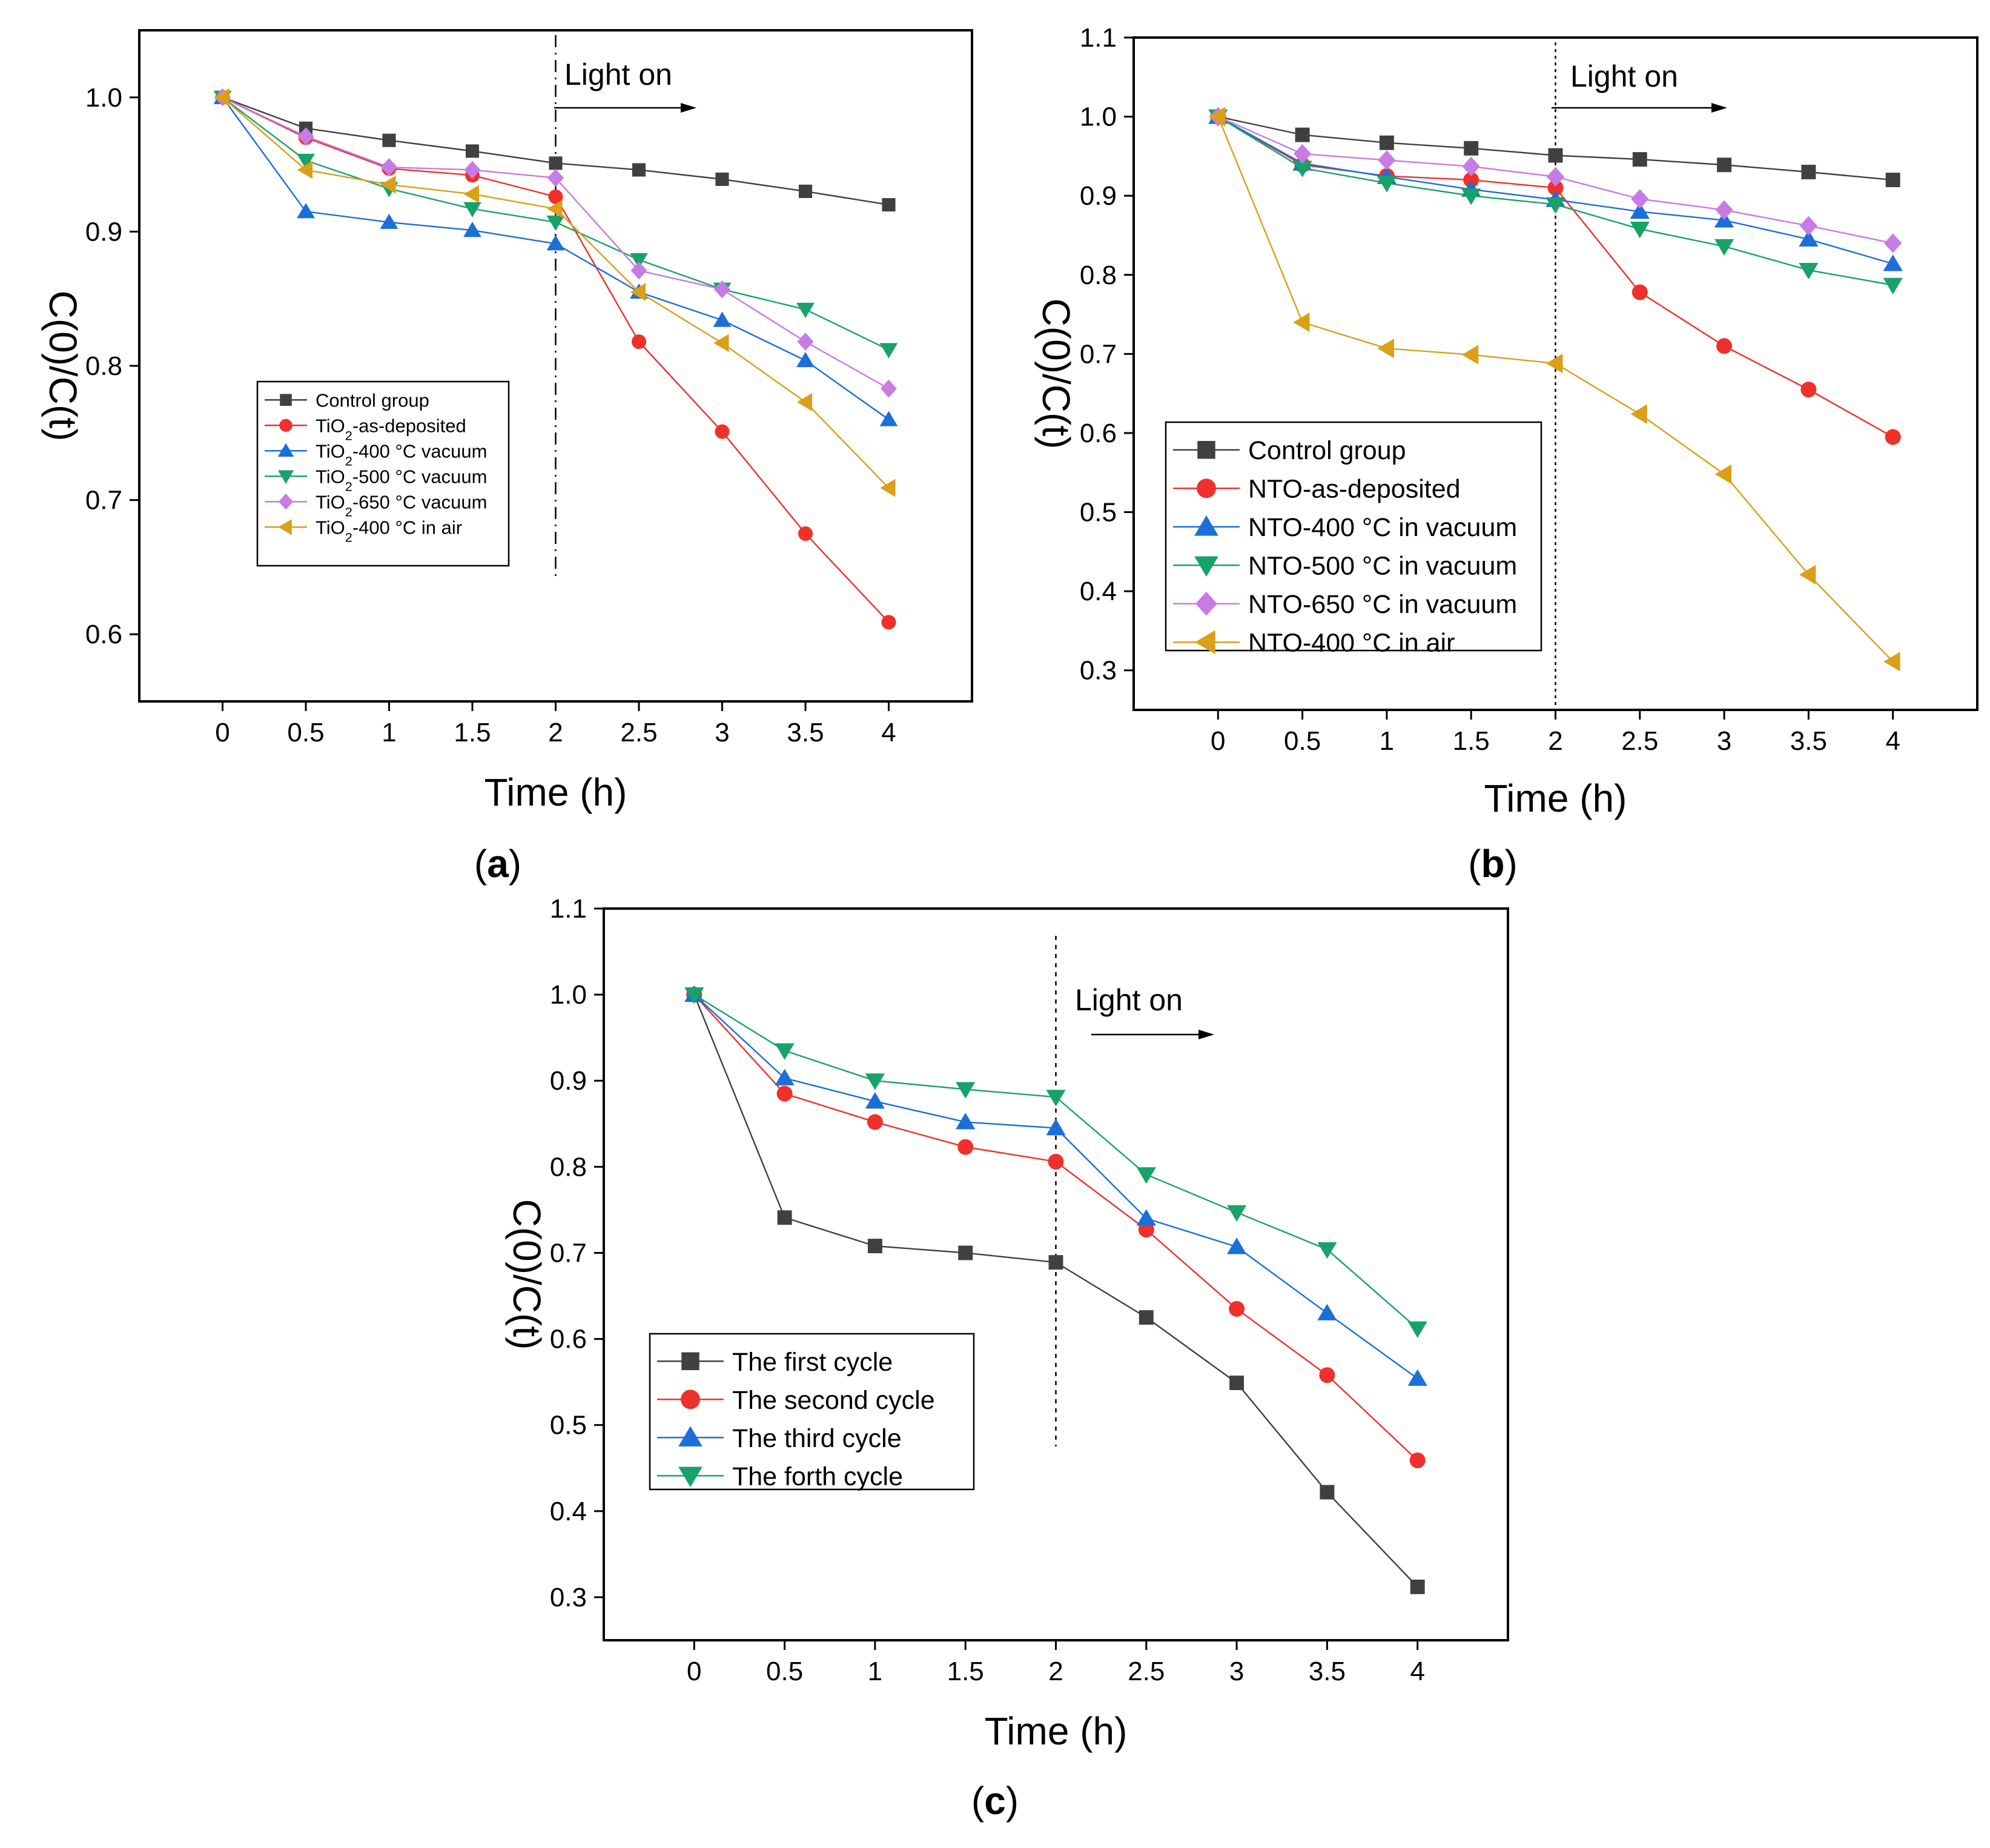 This screenshot has width=1990, height=1848. What do you see at coordinates (1098, 513) in the screenshot?
I see `y-tick-label: 0.5` at bounding box center [1098, 513].